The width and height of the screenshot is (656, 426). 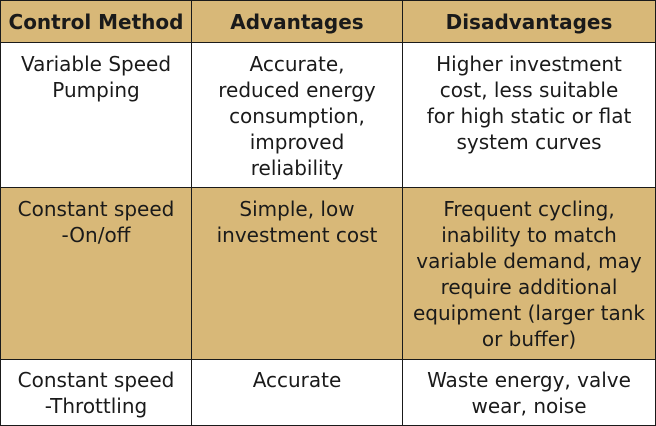 What do you see at coordinates (297, 222) in the screenshot?
I see `cell-text: Simple, low investment cost` at bounding box center [297, 222].